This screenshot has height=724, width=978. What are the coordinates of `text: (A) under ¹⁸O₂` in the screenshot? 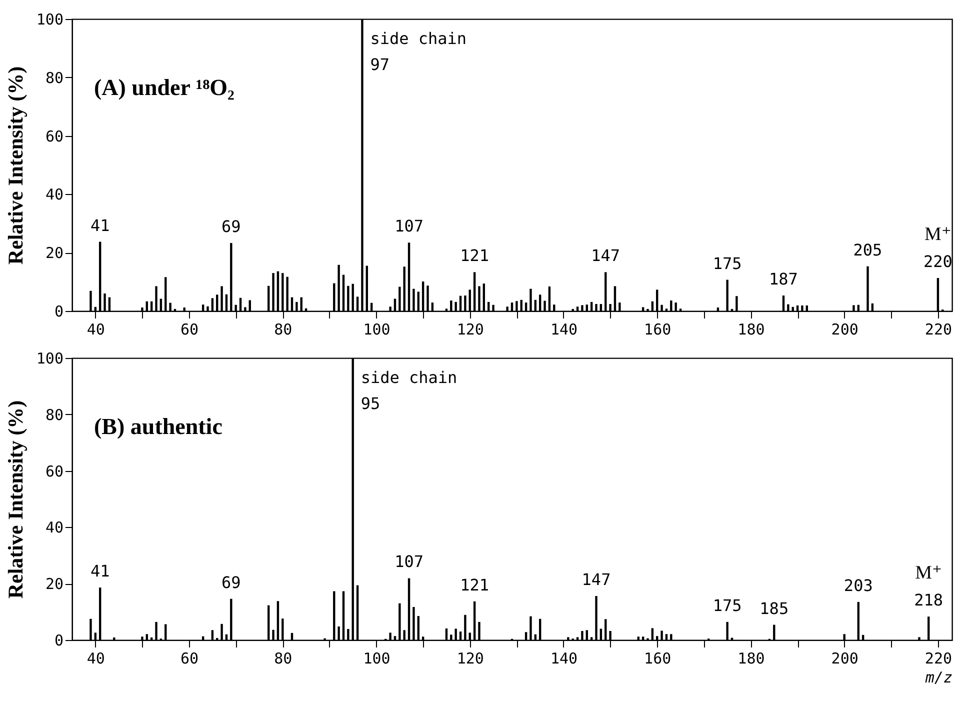 It's located at (164, 87).